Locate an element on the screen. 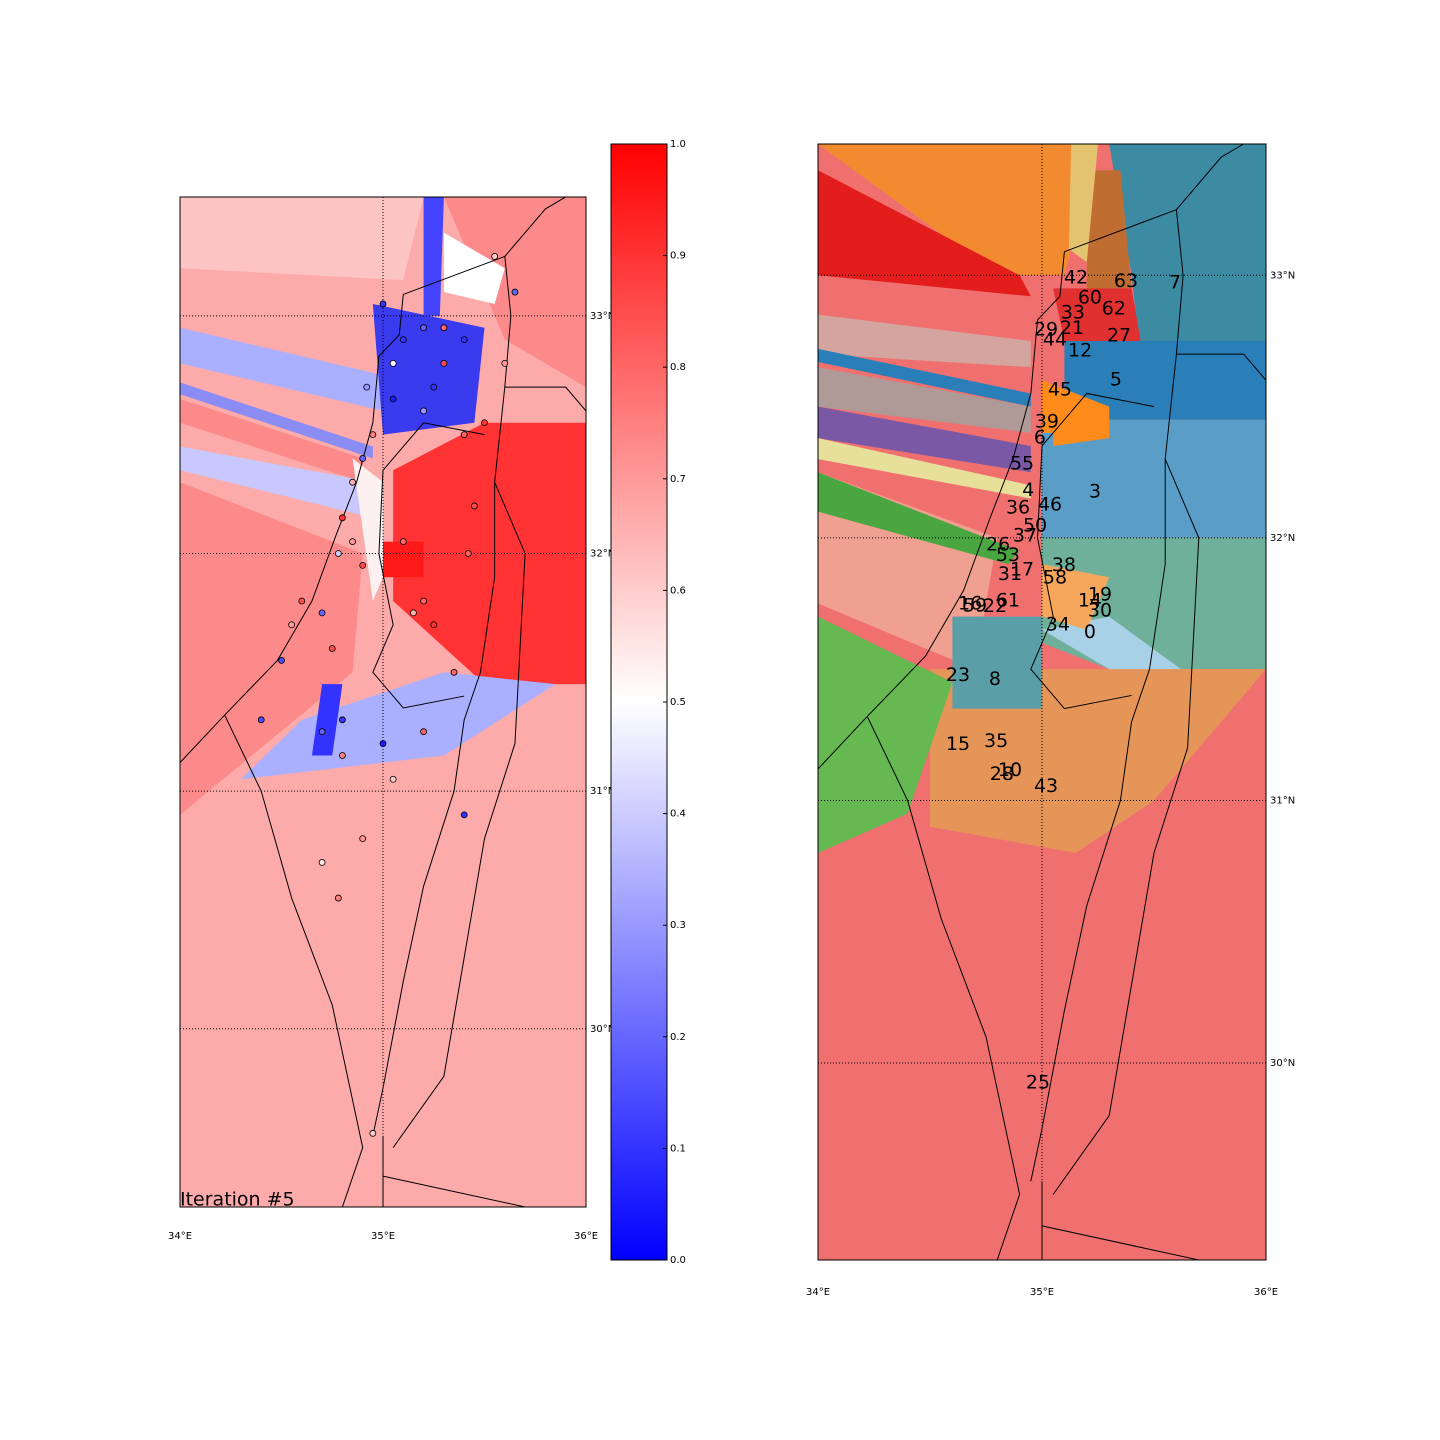 Image resolution: width=1440 pixels, height=1440 pixels. x-tick-label: 34°E is located at coordinates (818, 1292).